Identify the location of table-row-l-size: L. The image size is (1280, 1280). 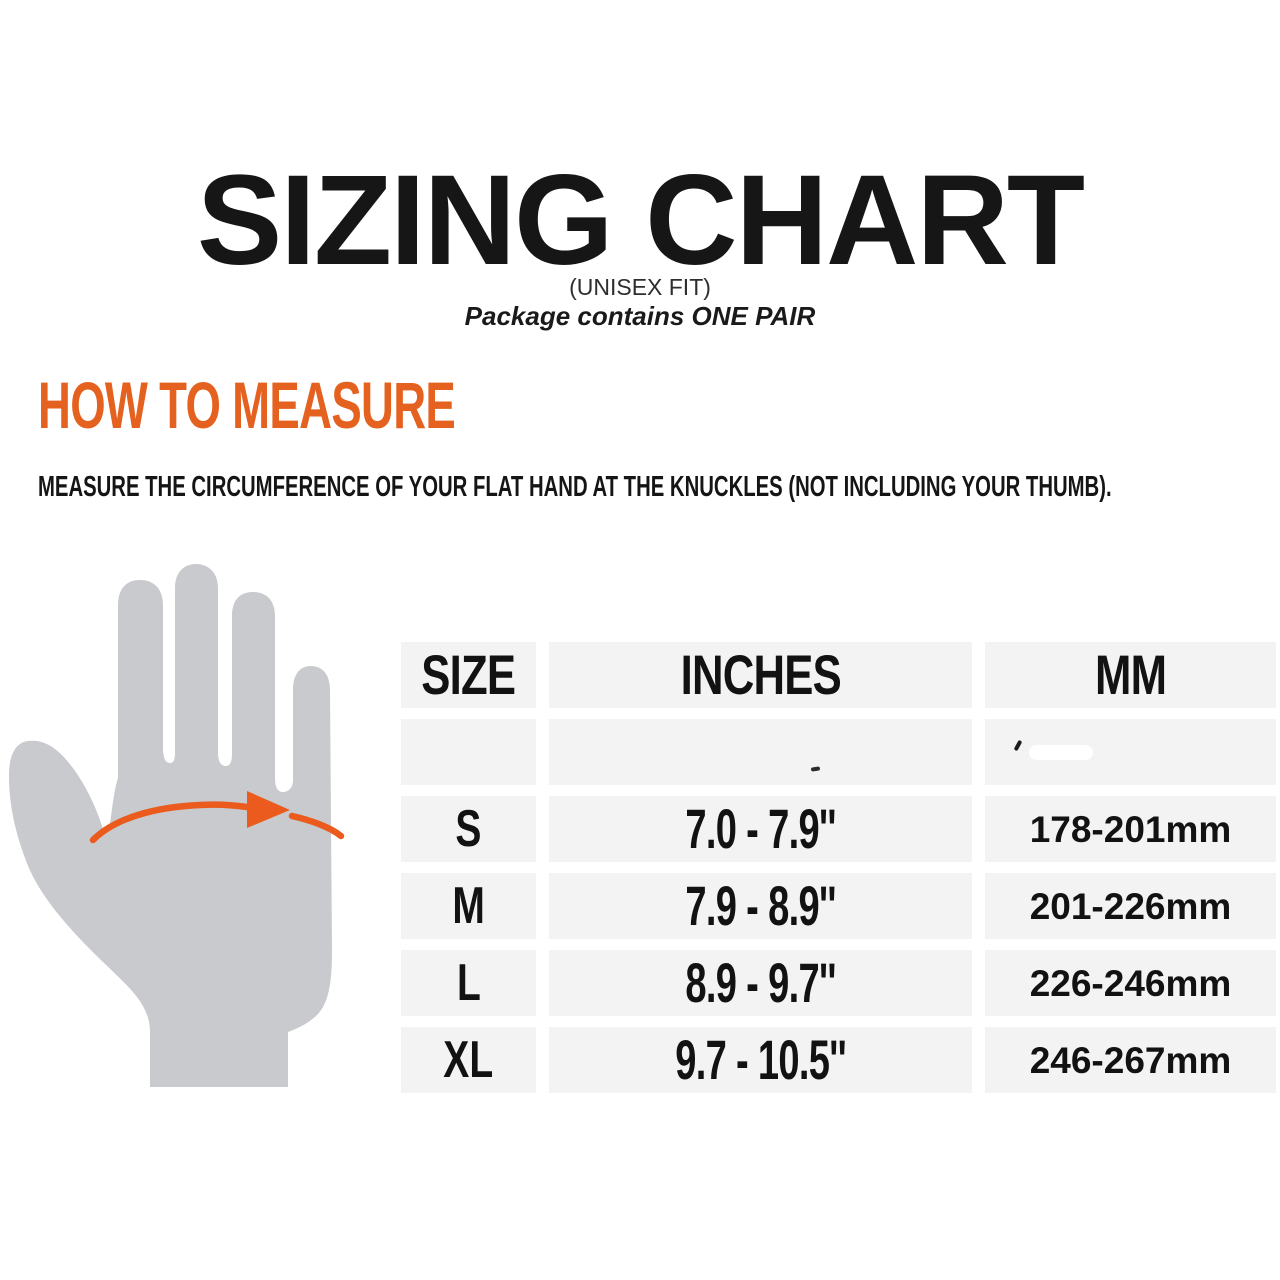
(468, 983).